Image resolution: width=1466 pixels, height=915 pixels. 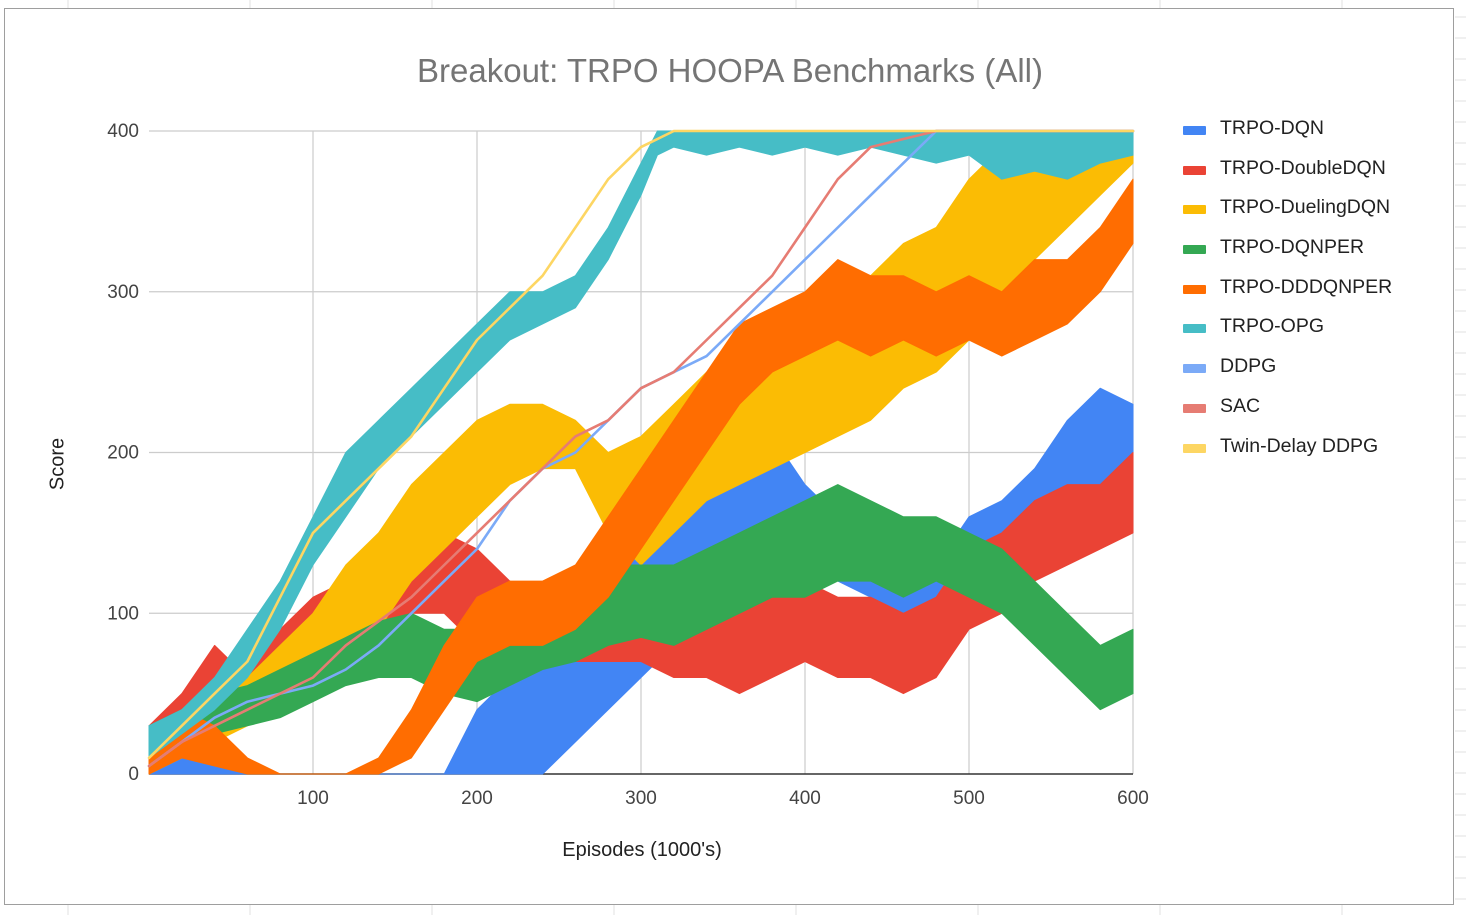 I want to click on legend-label: TRPO-DuelingDQN, so click(x=1305, y=207).